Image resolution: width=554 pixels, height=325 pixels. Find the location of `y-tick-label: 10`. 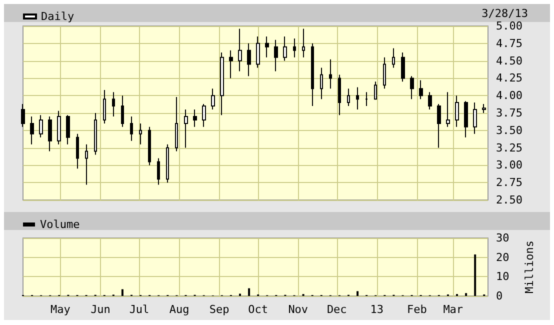

y-tick-label: 10 is located at coordinates (503, 277).